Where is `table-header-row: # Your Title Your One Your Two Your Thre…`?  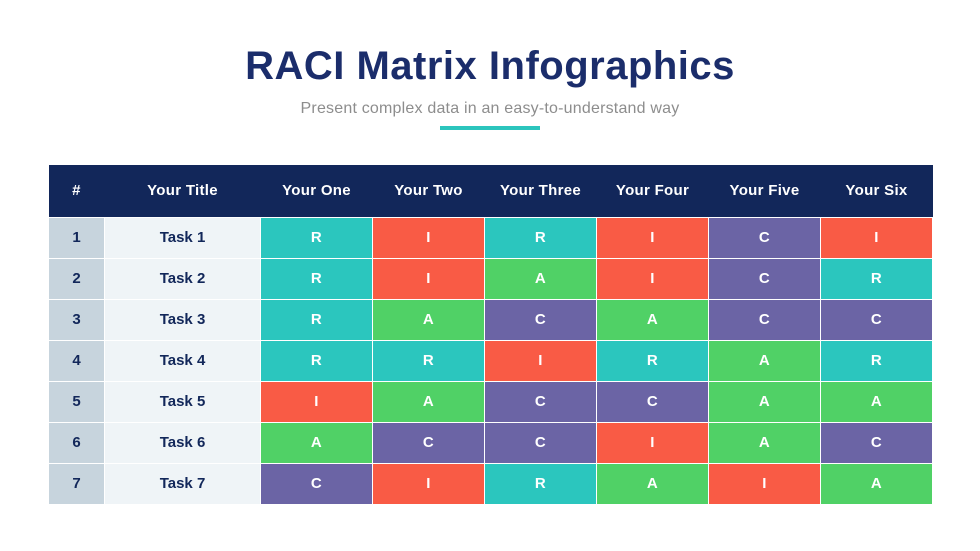
table-header-row: # Your Title Your One Your Two Your Thre… is located at coordinates (490, 191).